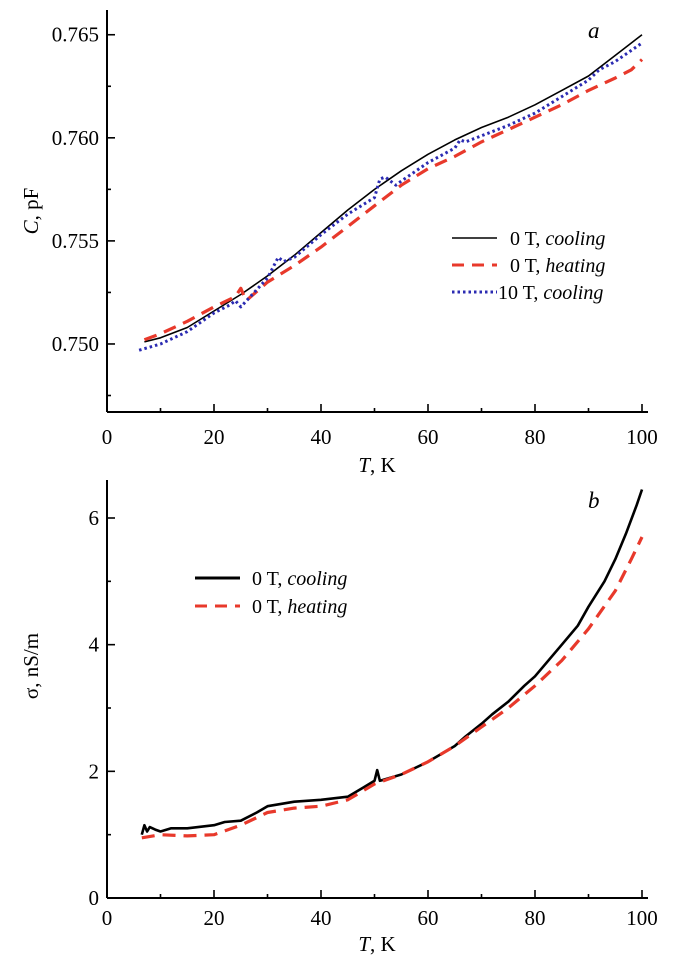  I want to click on panel-a-x-tick-label: 40, so click(321, 437).